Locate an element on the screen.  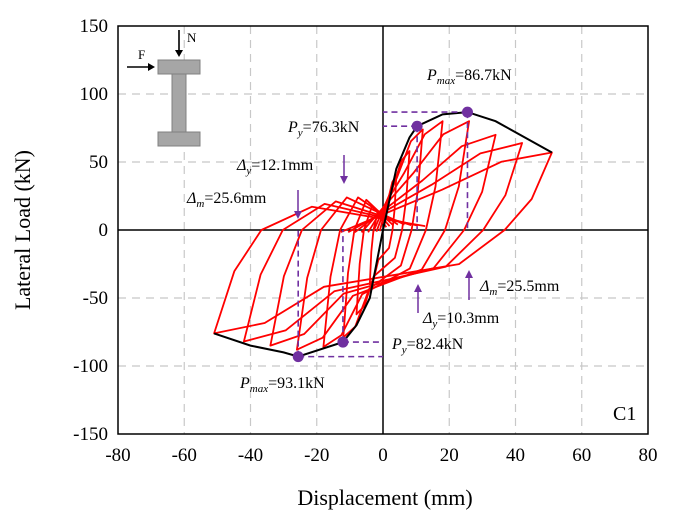
y-tick-label: 50 is located at coordinates (98, 162).